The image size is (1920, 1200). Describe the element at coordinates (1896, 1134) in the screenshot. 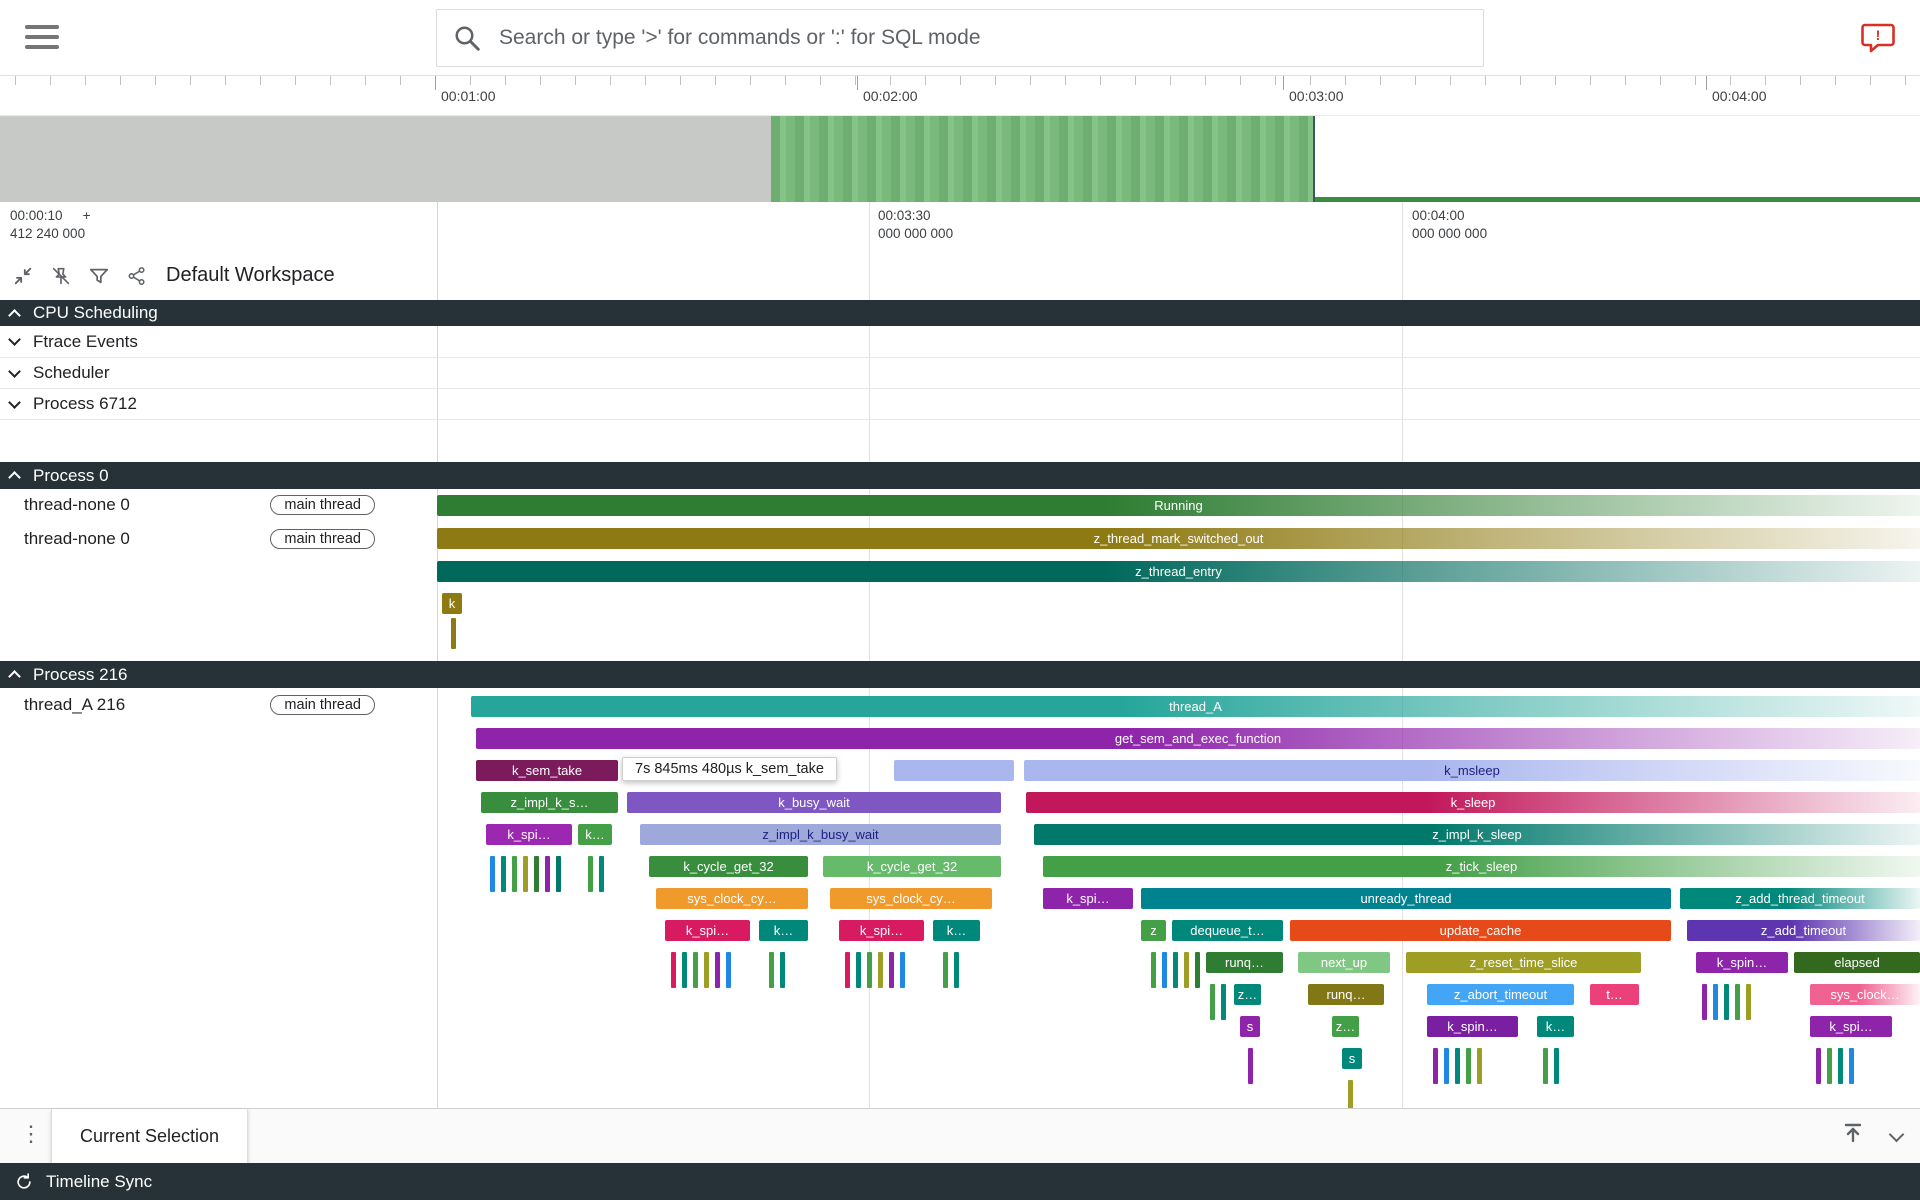

I see `collapse-panel-icon` at that location.